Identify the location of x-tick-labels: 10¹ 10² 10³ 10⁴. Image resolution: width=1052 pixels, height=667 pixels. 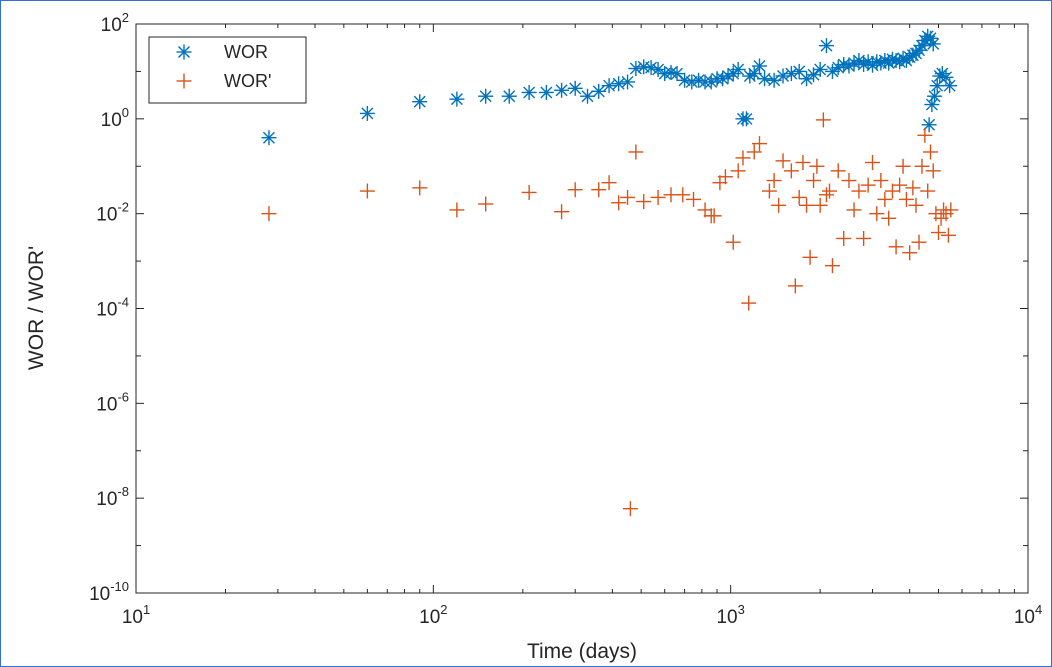
(582, 615).